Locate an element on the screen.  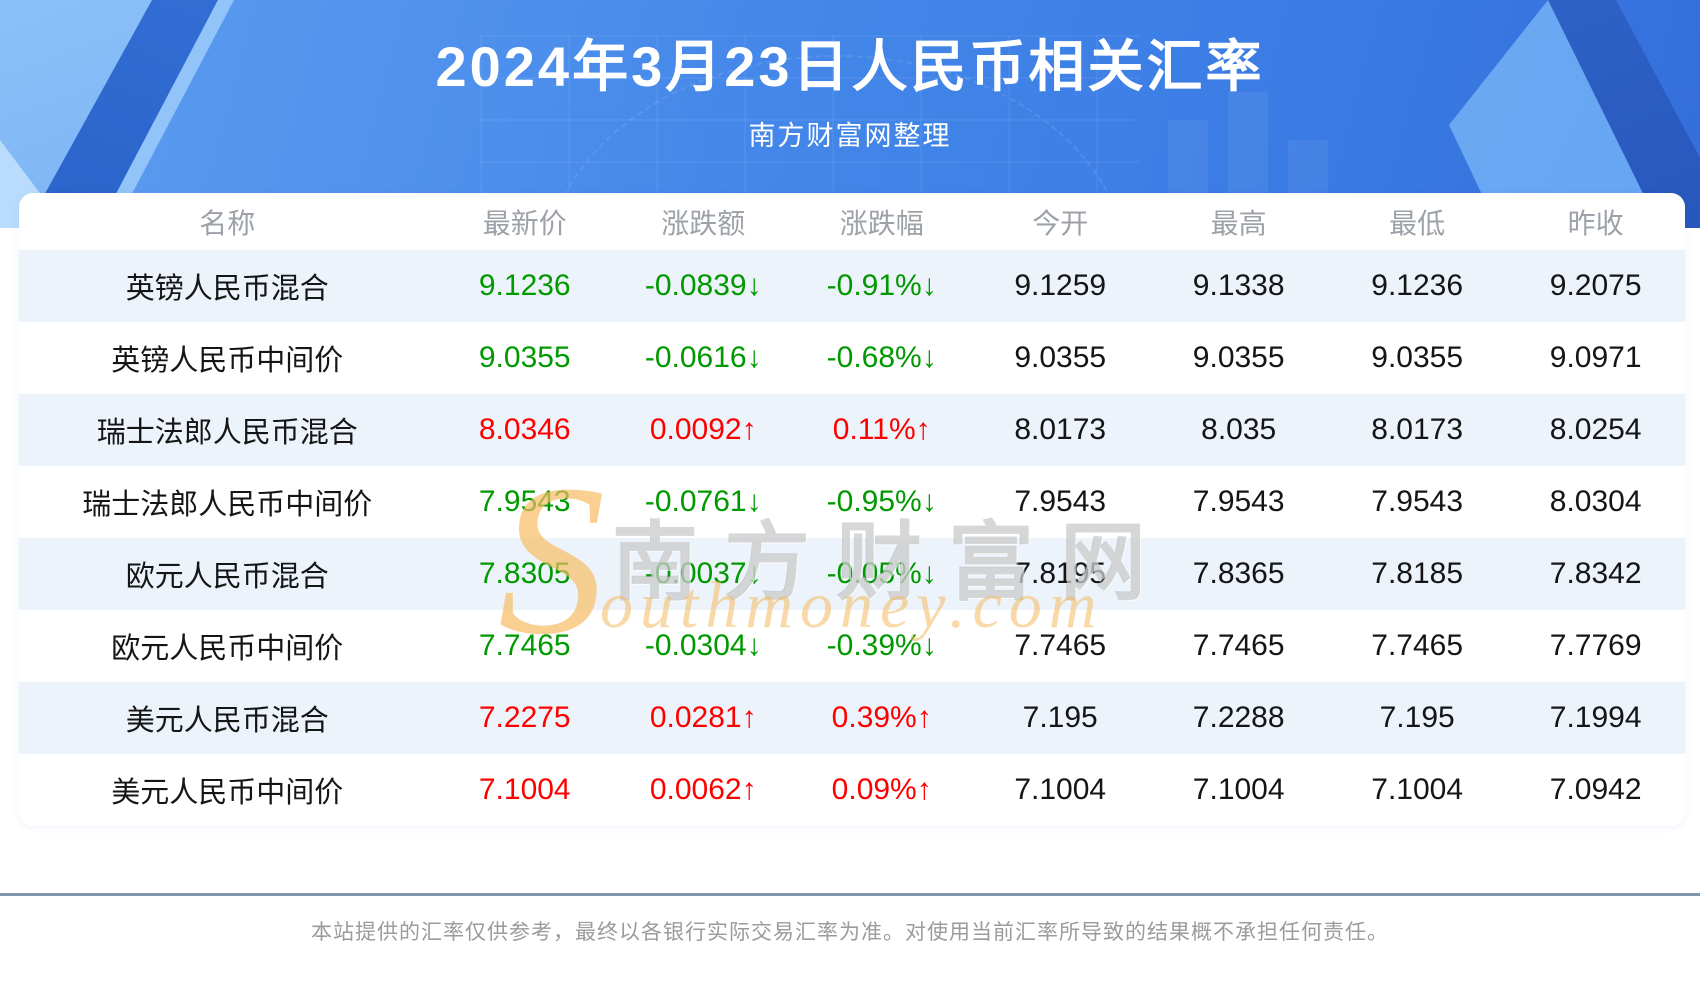
footer-divider is located at coordinates (850, 894).